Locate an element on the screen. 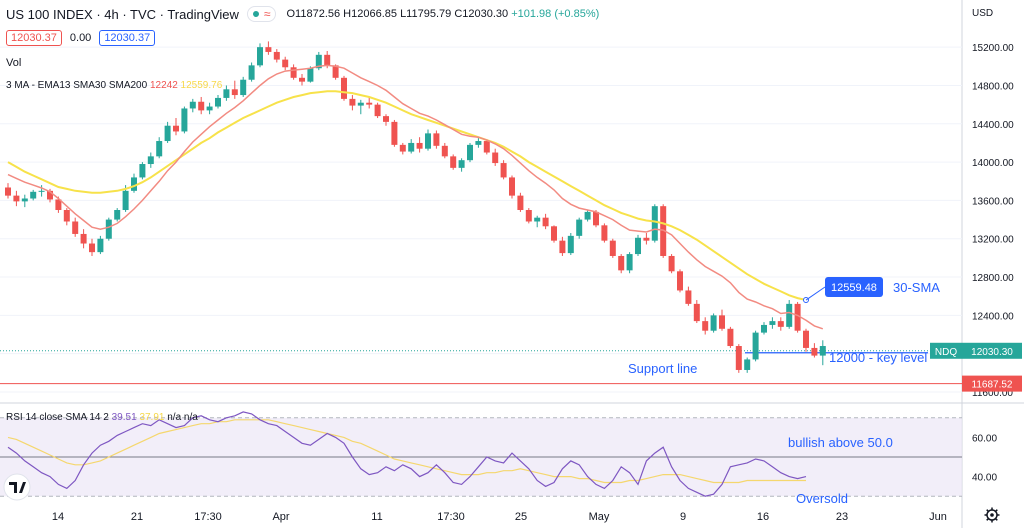  gear-icon is located at coordinates (992, 515).